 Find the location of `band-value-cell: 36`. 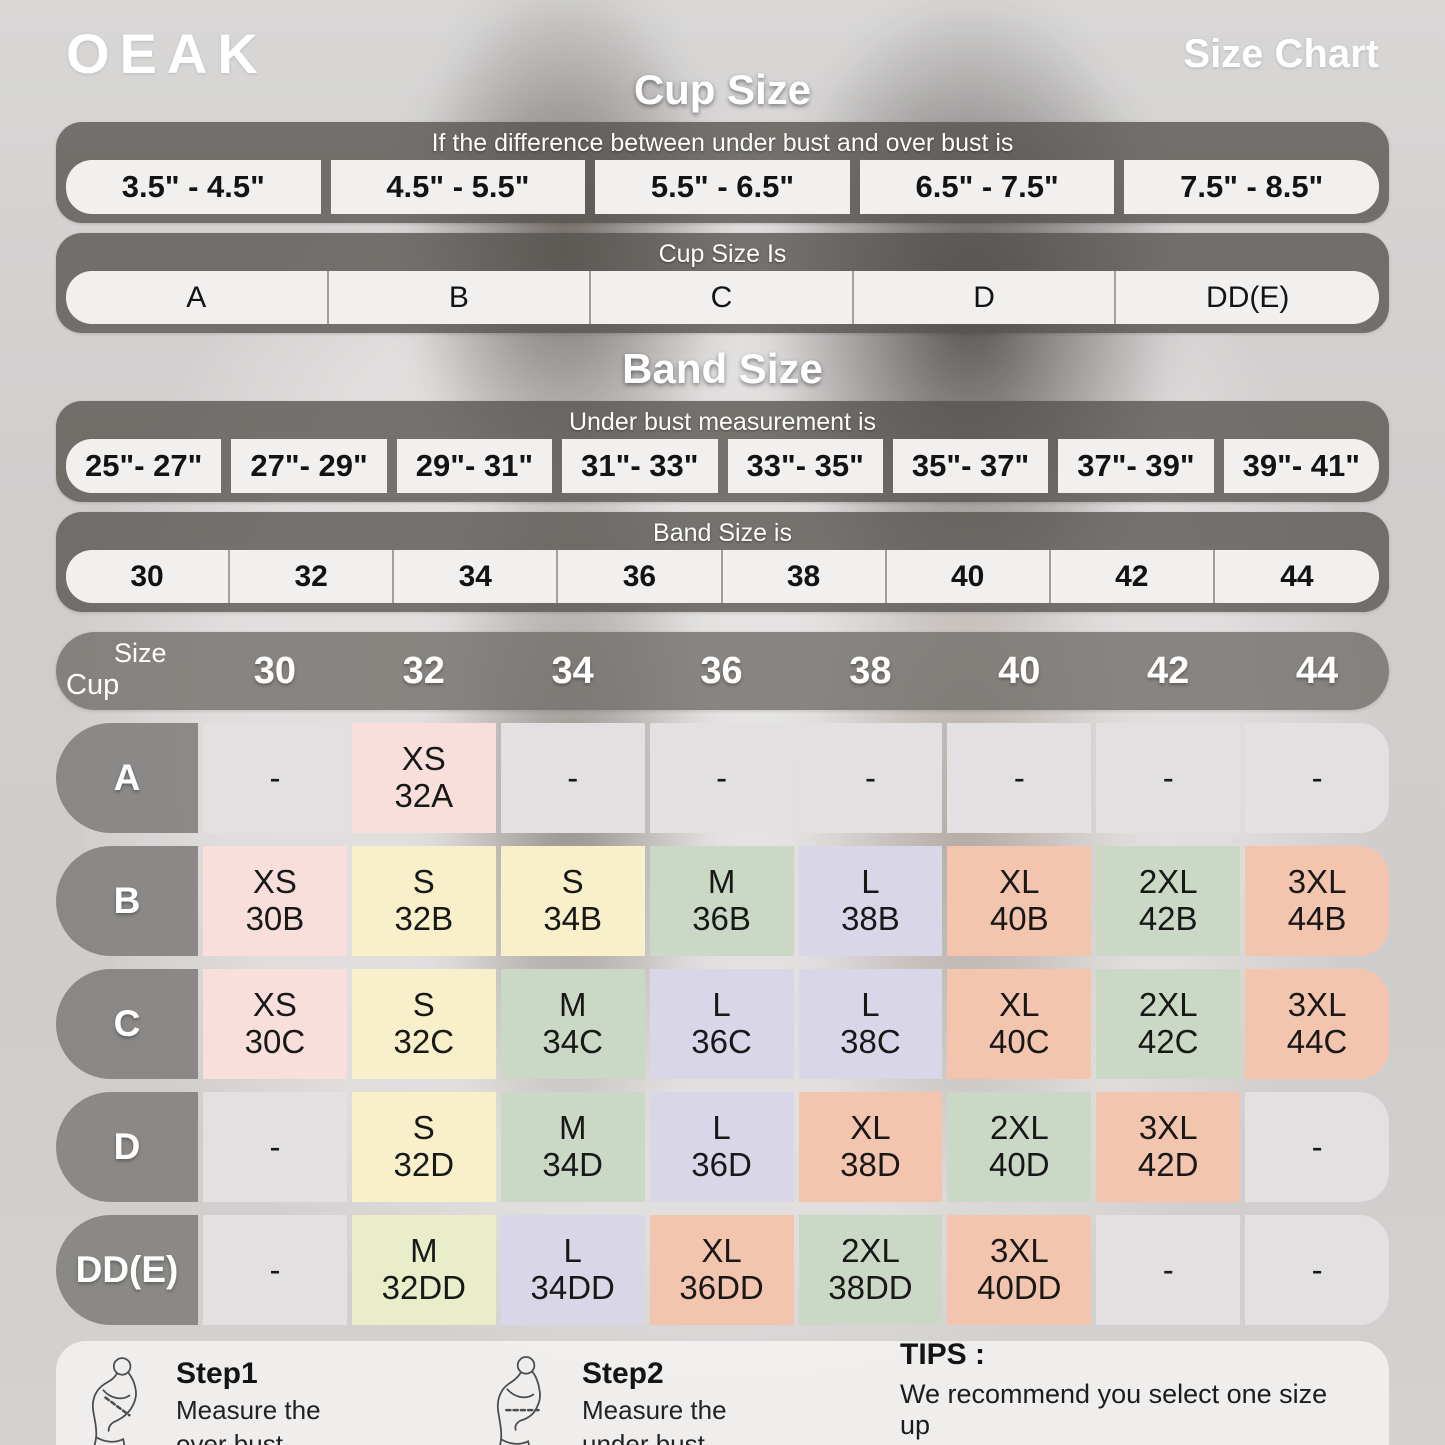

band-value-cell: 36 is located at coordinates (640, 577).